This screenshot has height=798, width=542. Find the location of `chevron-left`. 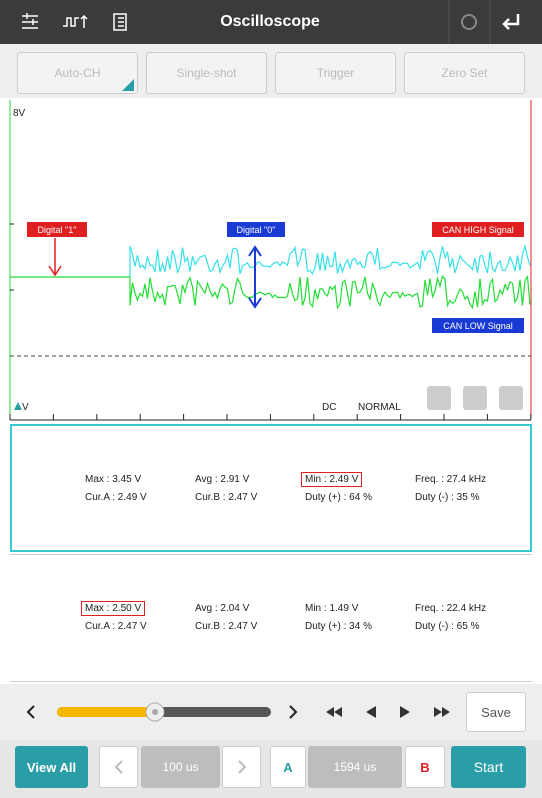

chevron-left is located at coordinates (118, 767).